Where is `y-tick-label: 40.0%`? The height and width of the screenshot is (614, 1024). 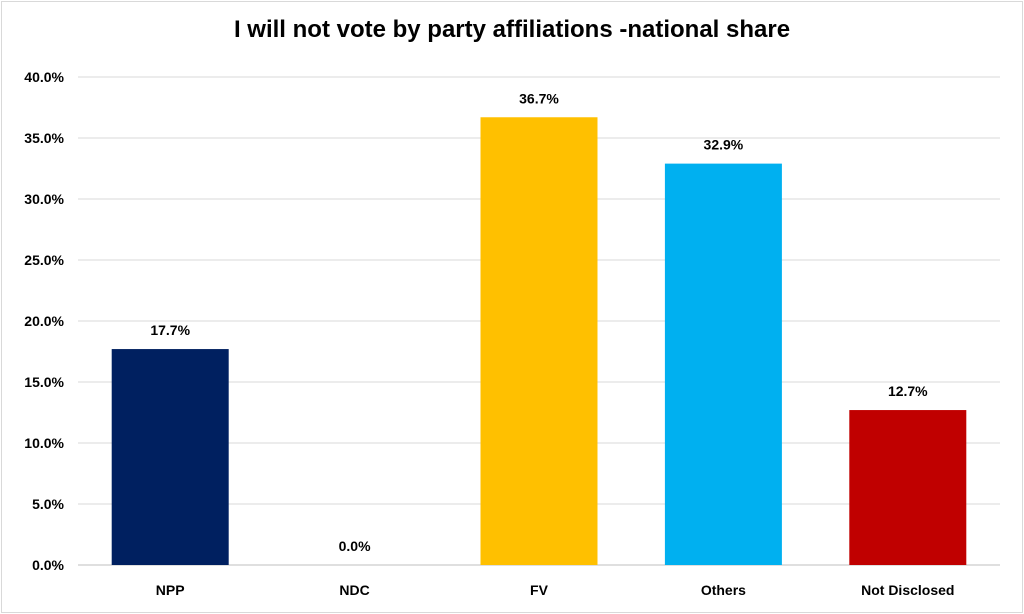 y-tick-label: 40.0% is located at coordinates (44, 77).